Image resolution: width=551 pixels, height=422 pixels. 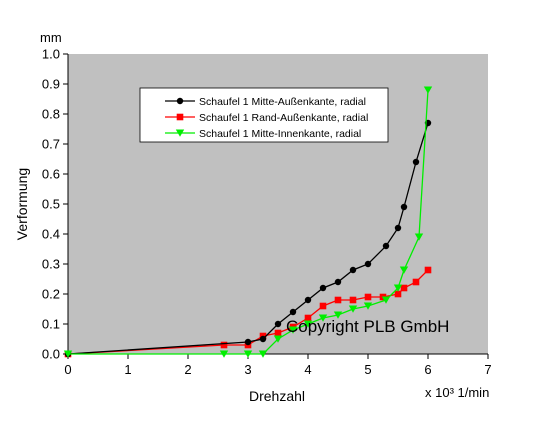 I want to click on legend-item: Schaufel 1 Rand-Außenkante, radial, so click(x=266, y=118).